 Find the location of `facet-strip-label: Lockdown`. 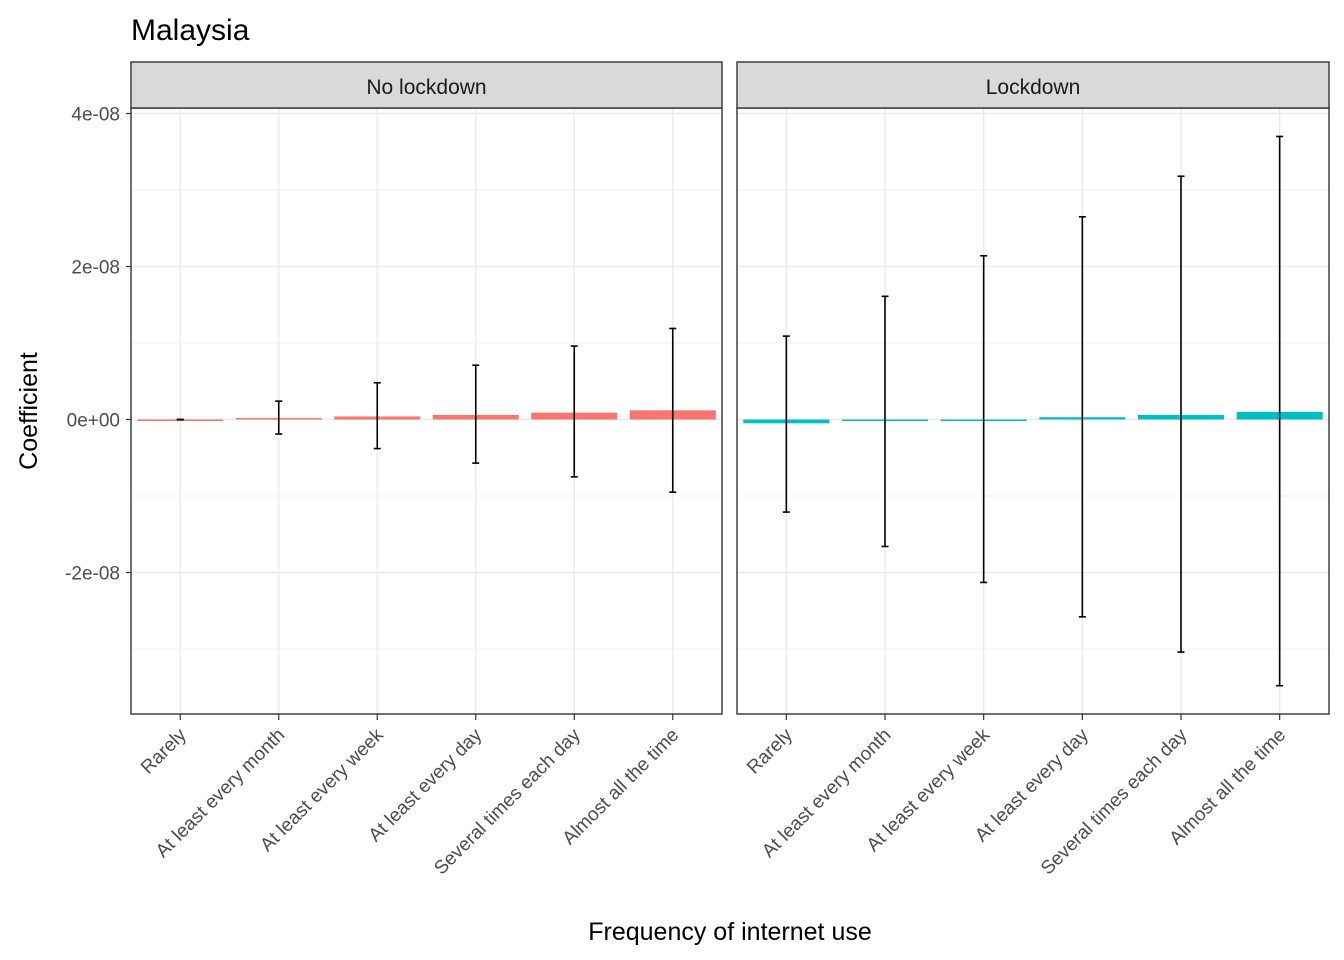

facet-strip-label: Lockdown is located at coordinates (1033, 87).